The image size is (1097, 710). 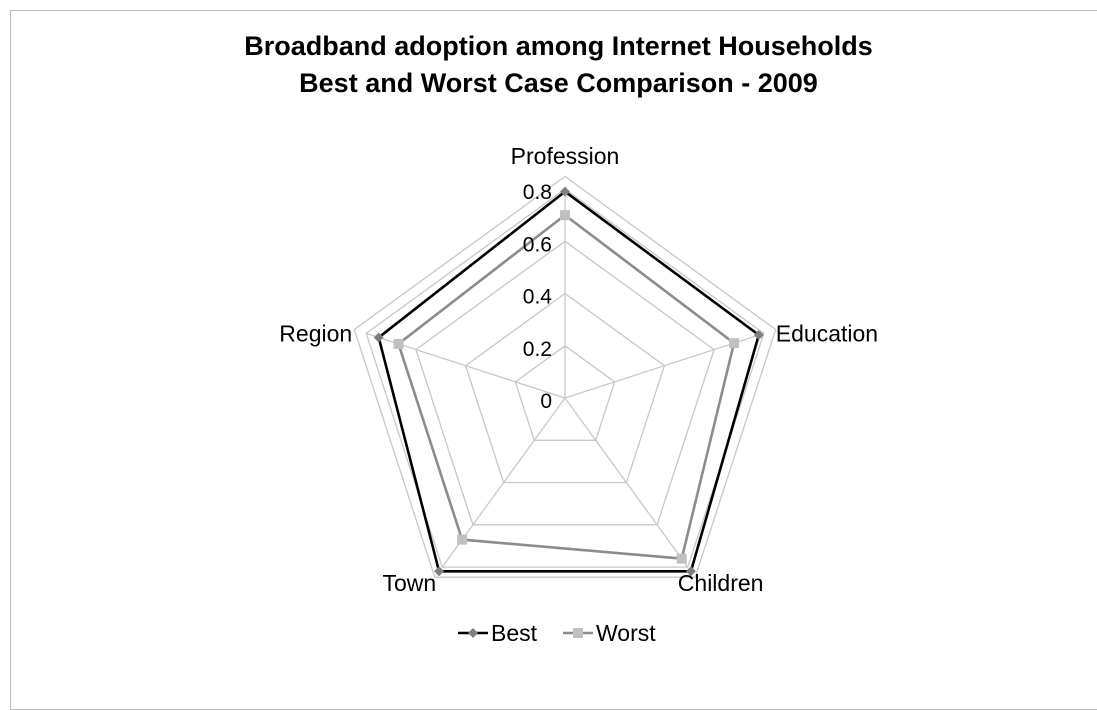 What do you see at coordinates (537, 244) in the screenshot?
I see `tick-label: 0.6` at bounding box center [537, 244].